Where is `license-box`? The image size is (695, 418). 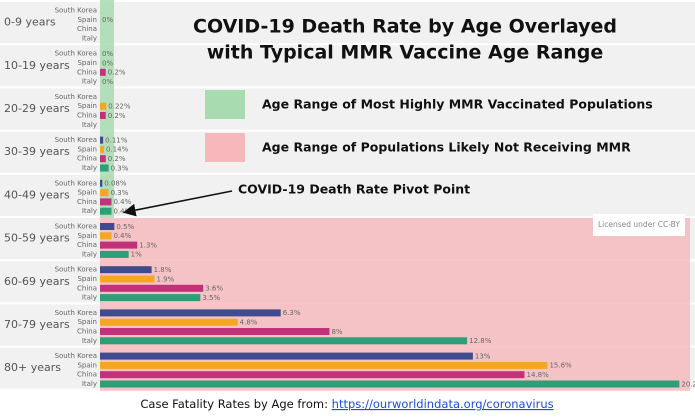
license-box is located at coordinates (639, 225).